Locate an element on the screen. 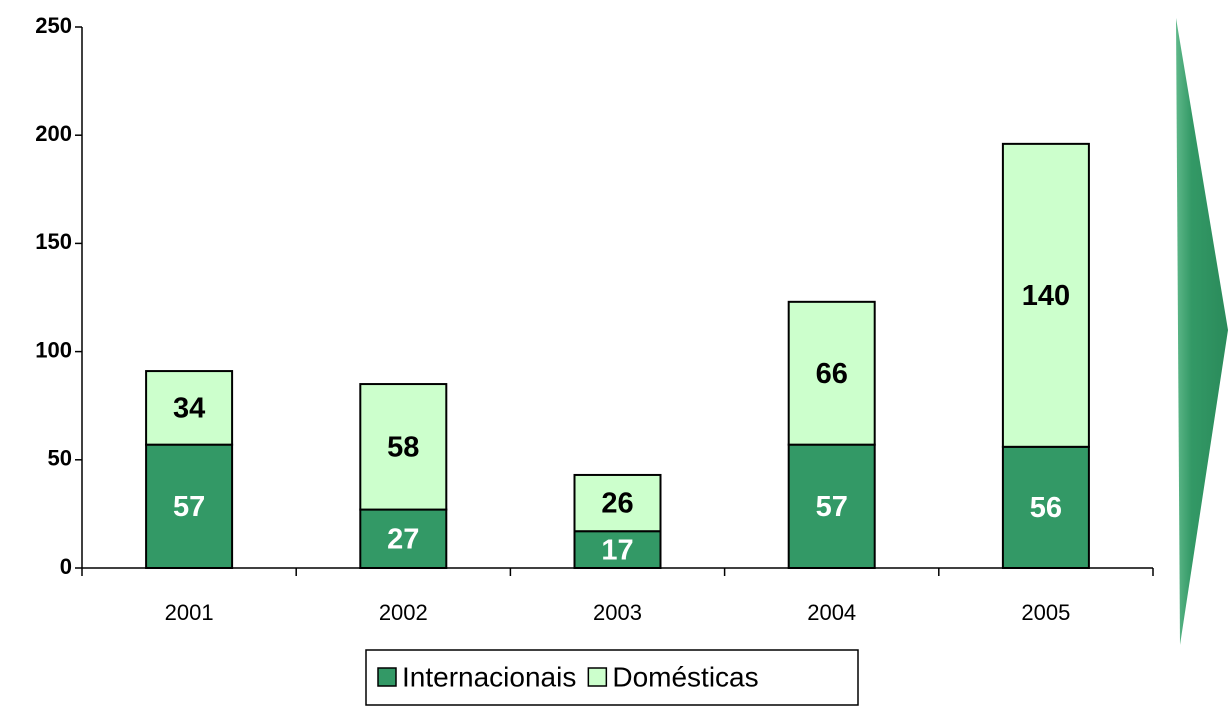 This screenshot has height=710, width=1228. data-label: 17 is located at coordinates (617, 550).